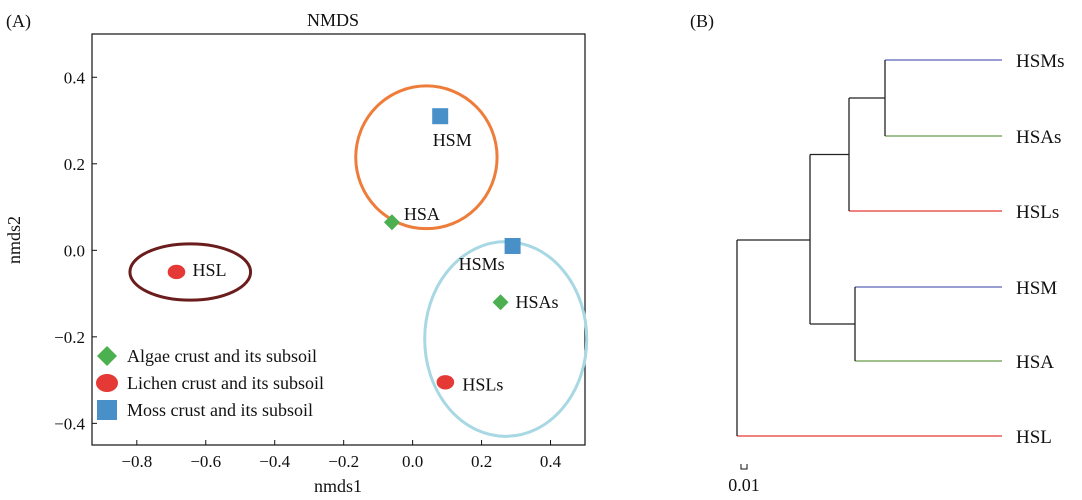 Image resolution: width=1082 pixels, height=500 pixels. Describe the element at coordinates (333, 20) in the screenshot. I see `chart-title: NMDS` at that location.